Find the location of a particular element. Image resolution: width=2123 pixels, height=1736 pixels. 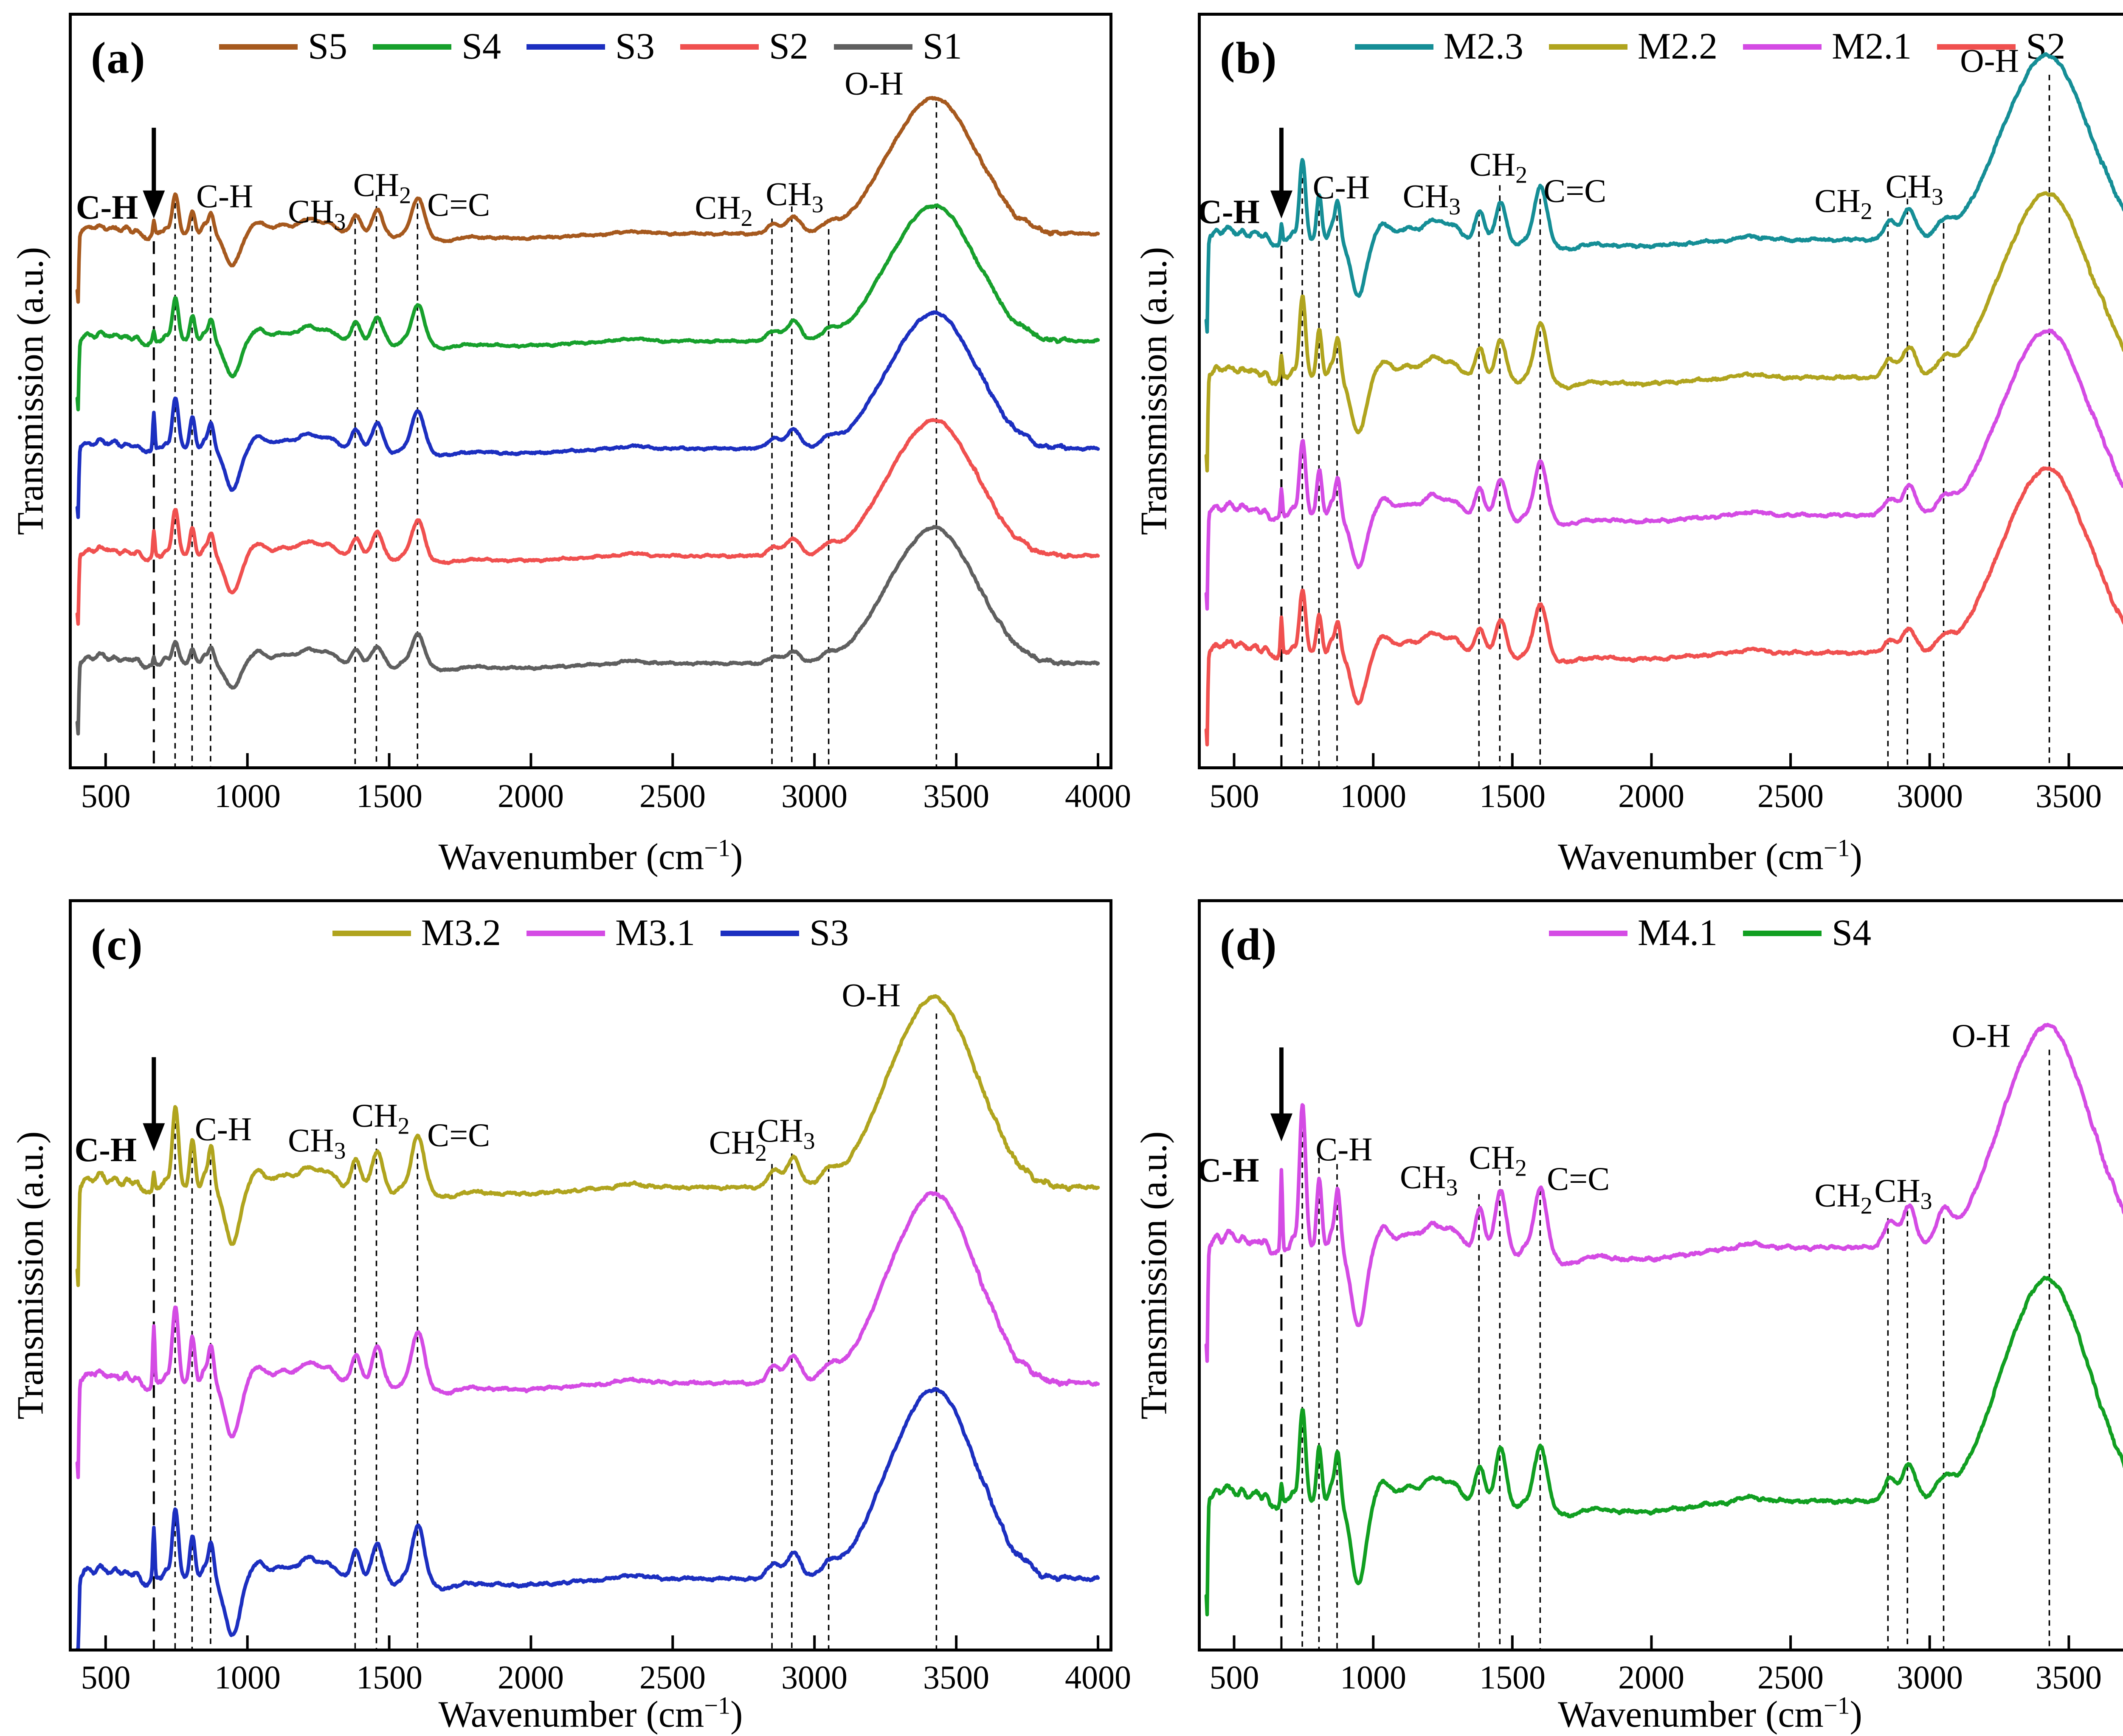

annotation-OH-3215: O-H is located at coordinates (1989, 61).